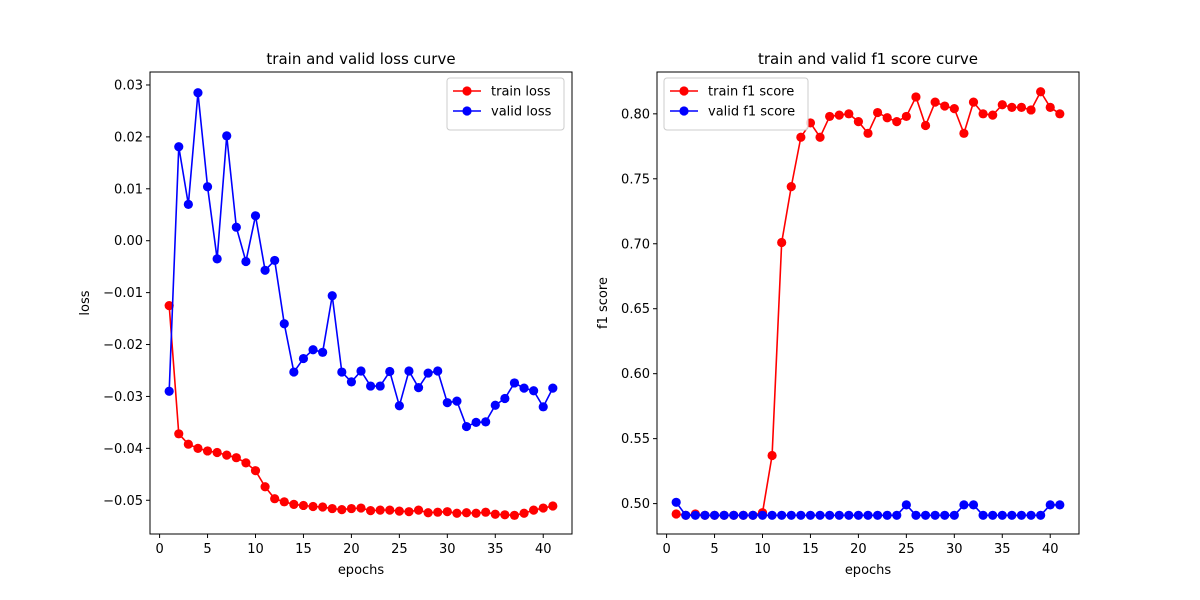 Image resolution: width=1200 pixels, height=600 pixels. I want to click on loss-y-axis-label: loss, so click(85, 302).